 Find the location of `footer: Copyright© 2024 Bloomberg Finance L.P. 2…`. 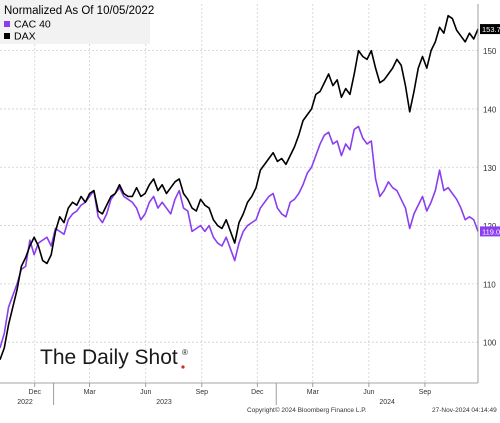

footer: Copyright© 2024 Bloomberg Finance L.P. 2… is located at coordinates (372, 410).